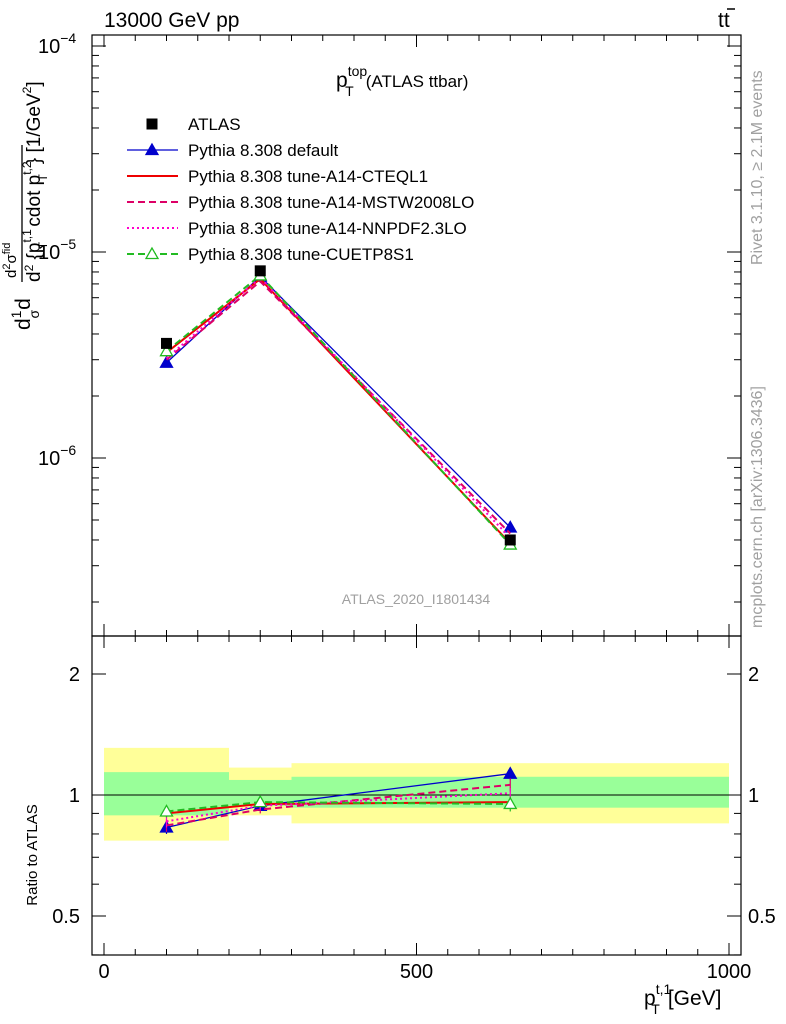 The height and width of the screenshot is (1024, 786). Describe the element at coordinates (757, 507) in the screenshot. I see `mcplots-label: mcplots.cern.ch [arXiv:1306.3436]` at that location.